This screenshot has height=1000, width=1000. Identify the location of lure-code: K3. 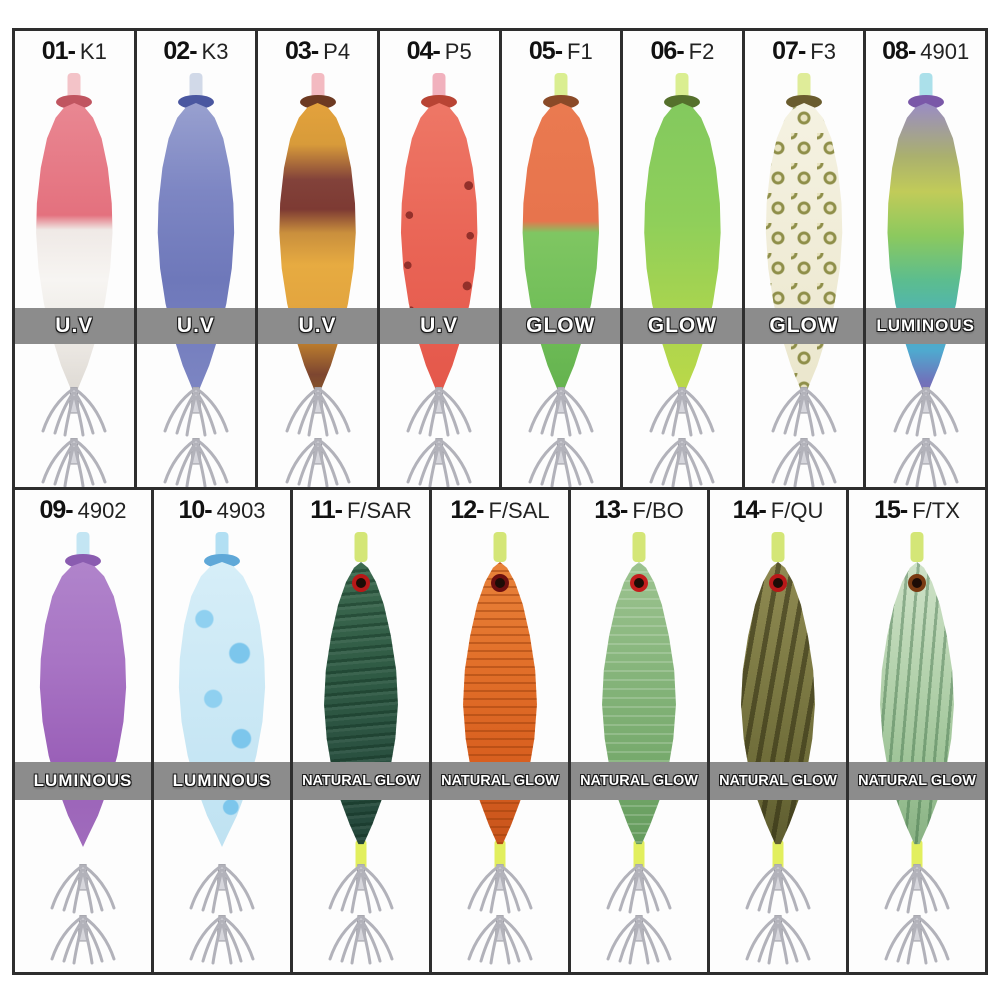
(215, 51).